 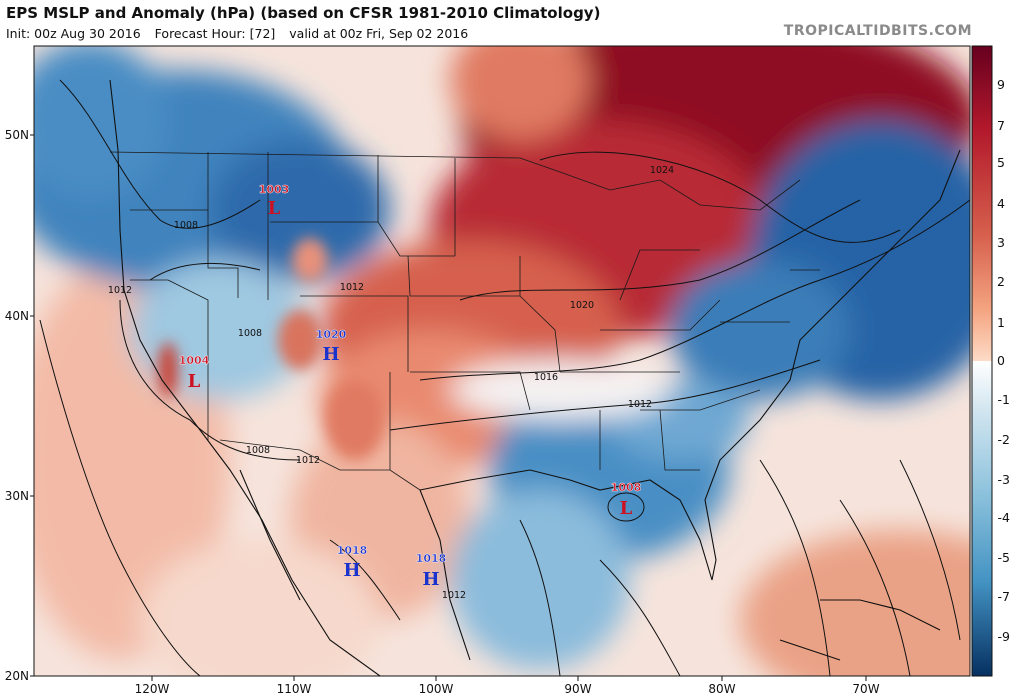 What do you see at coordinates (274, 189) in the screenshot?
I see `center-value: 1003` at bounding box center [274, 189].